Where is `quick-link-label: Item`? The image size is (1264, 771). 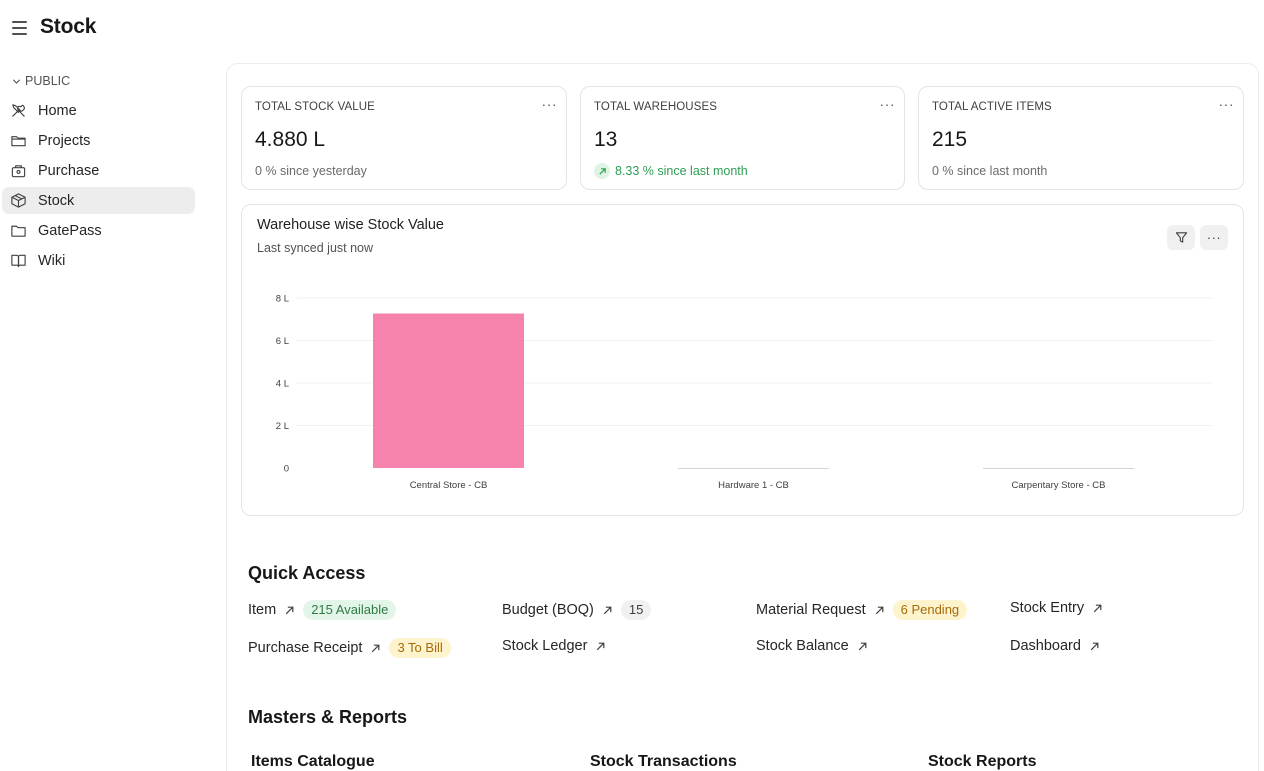
quick-link-label: Item is located at coordinates (262, 610).